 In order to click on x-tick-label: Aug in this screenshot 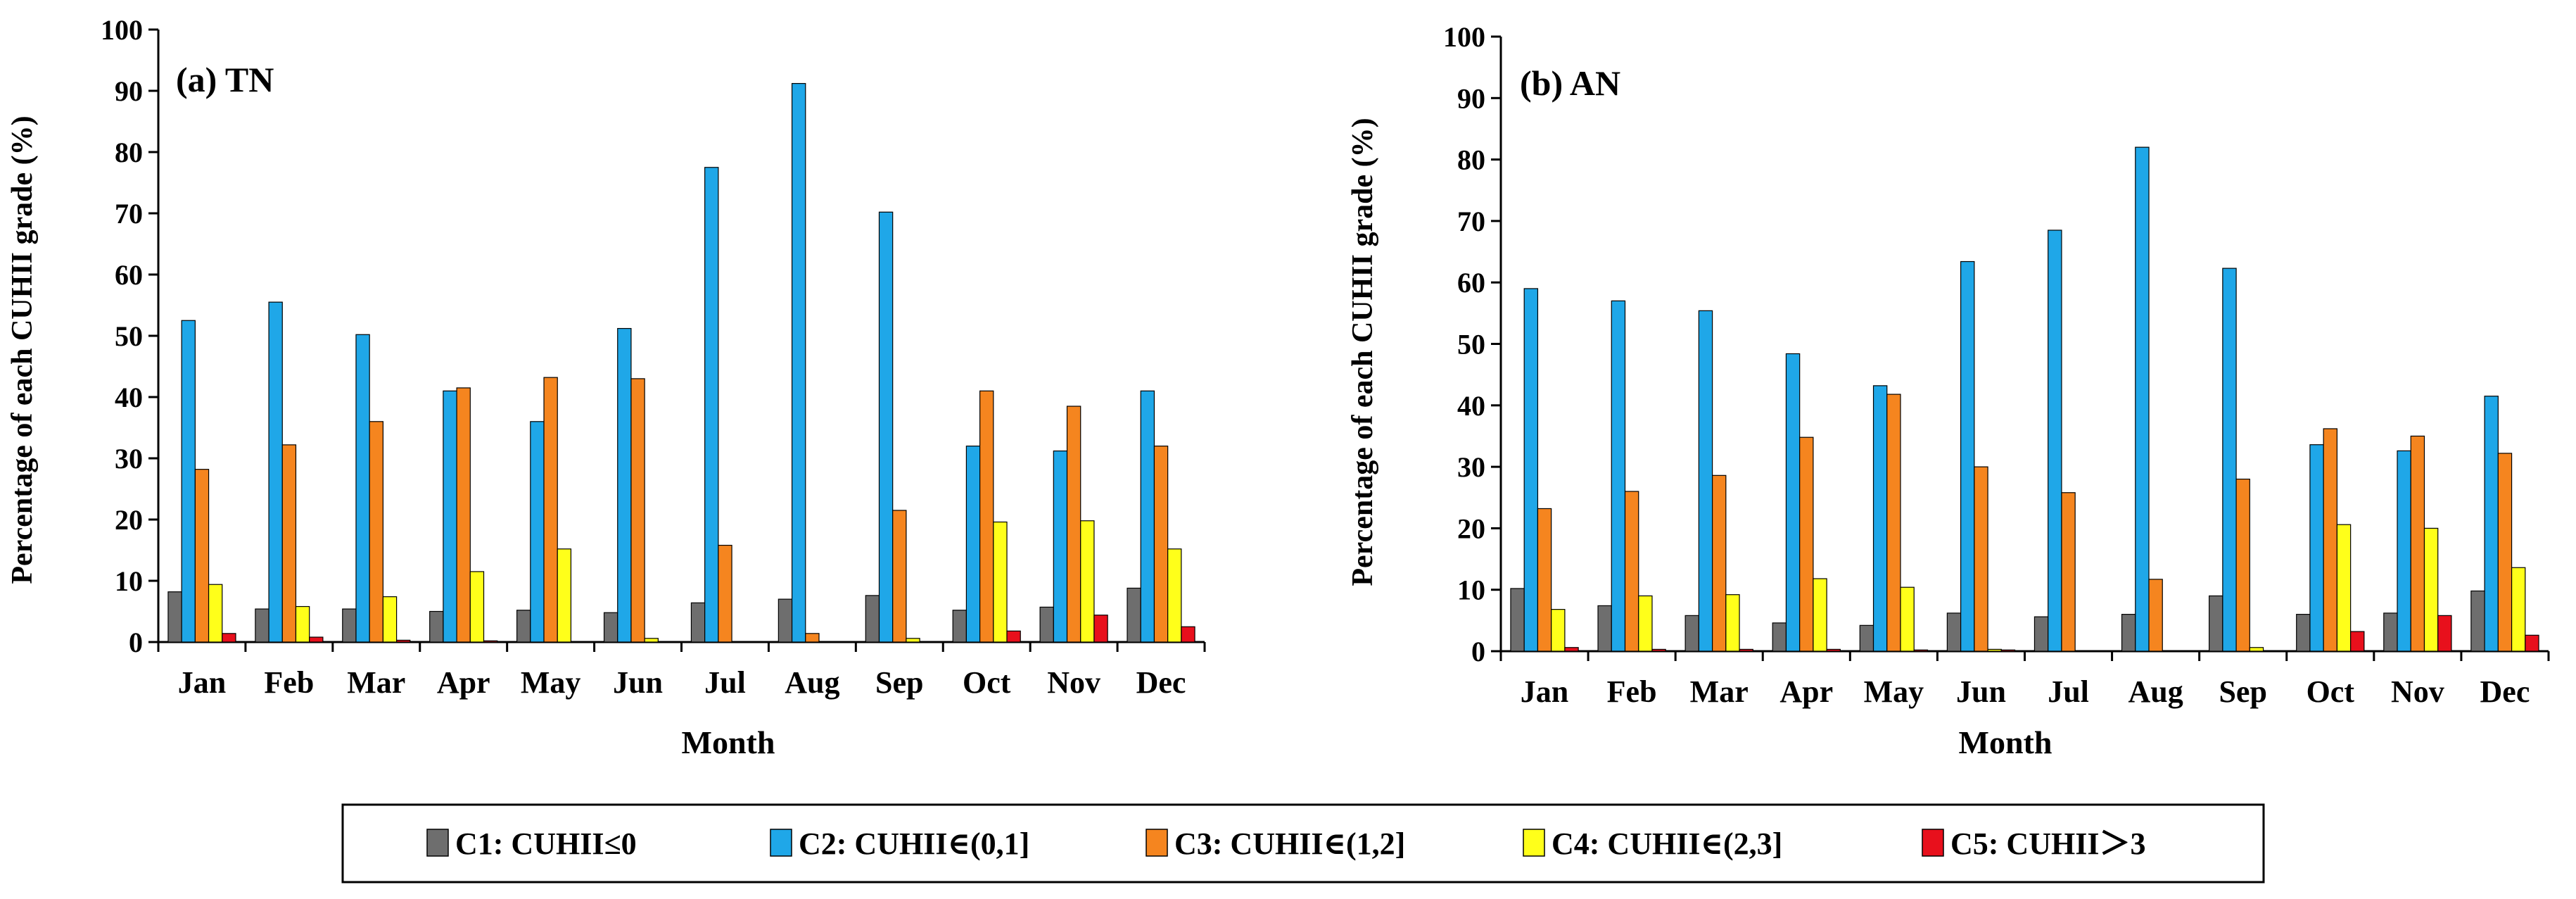, I will do `click(812, 683)`.